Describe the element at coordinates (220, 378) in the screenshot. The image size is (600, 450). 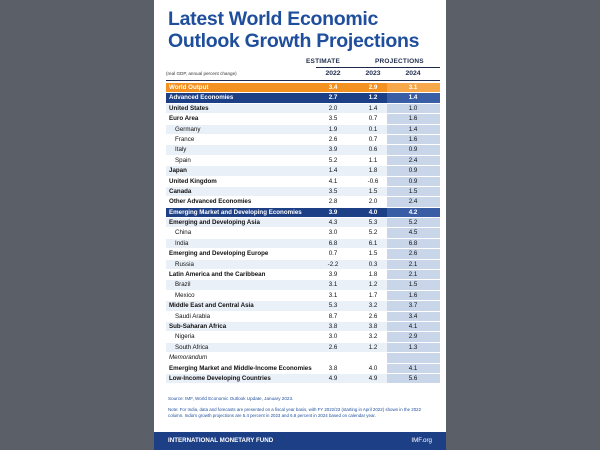
I see `row-label: Low-Income Developing Countries` at that location.